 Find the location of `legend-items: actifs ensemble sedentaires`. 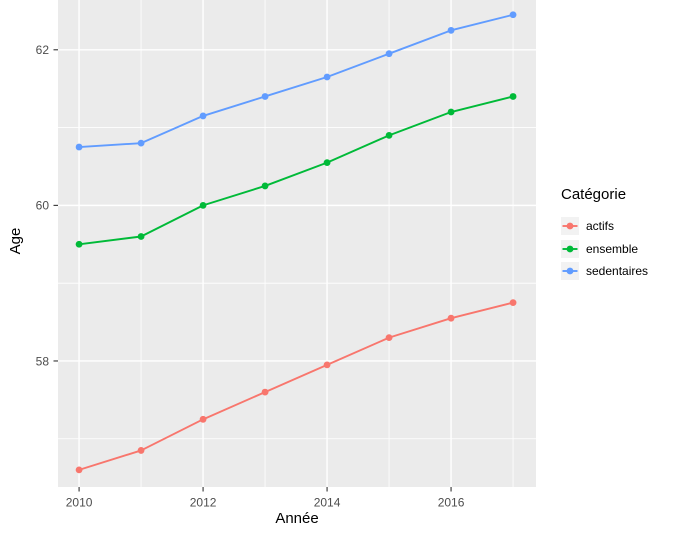

legend-items: actifs ensemble sedentaires is located at coordinates (617, 248).